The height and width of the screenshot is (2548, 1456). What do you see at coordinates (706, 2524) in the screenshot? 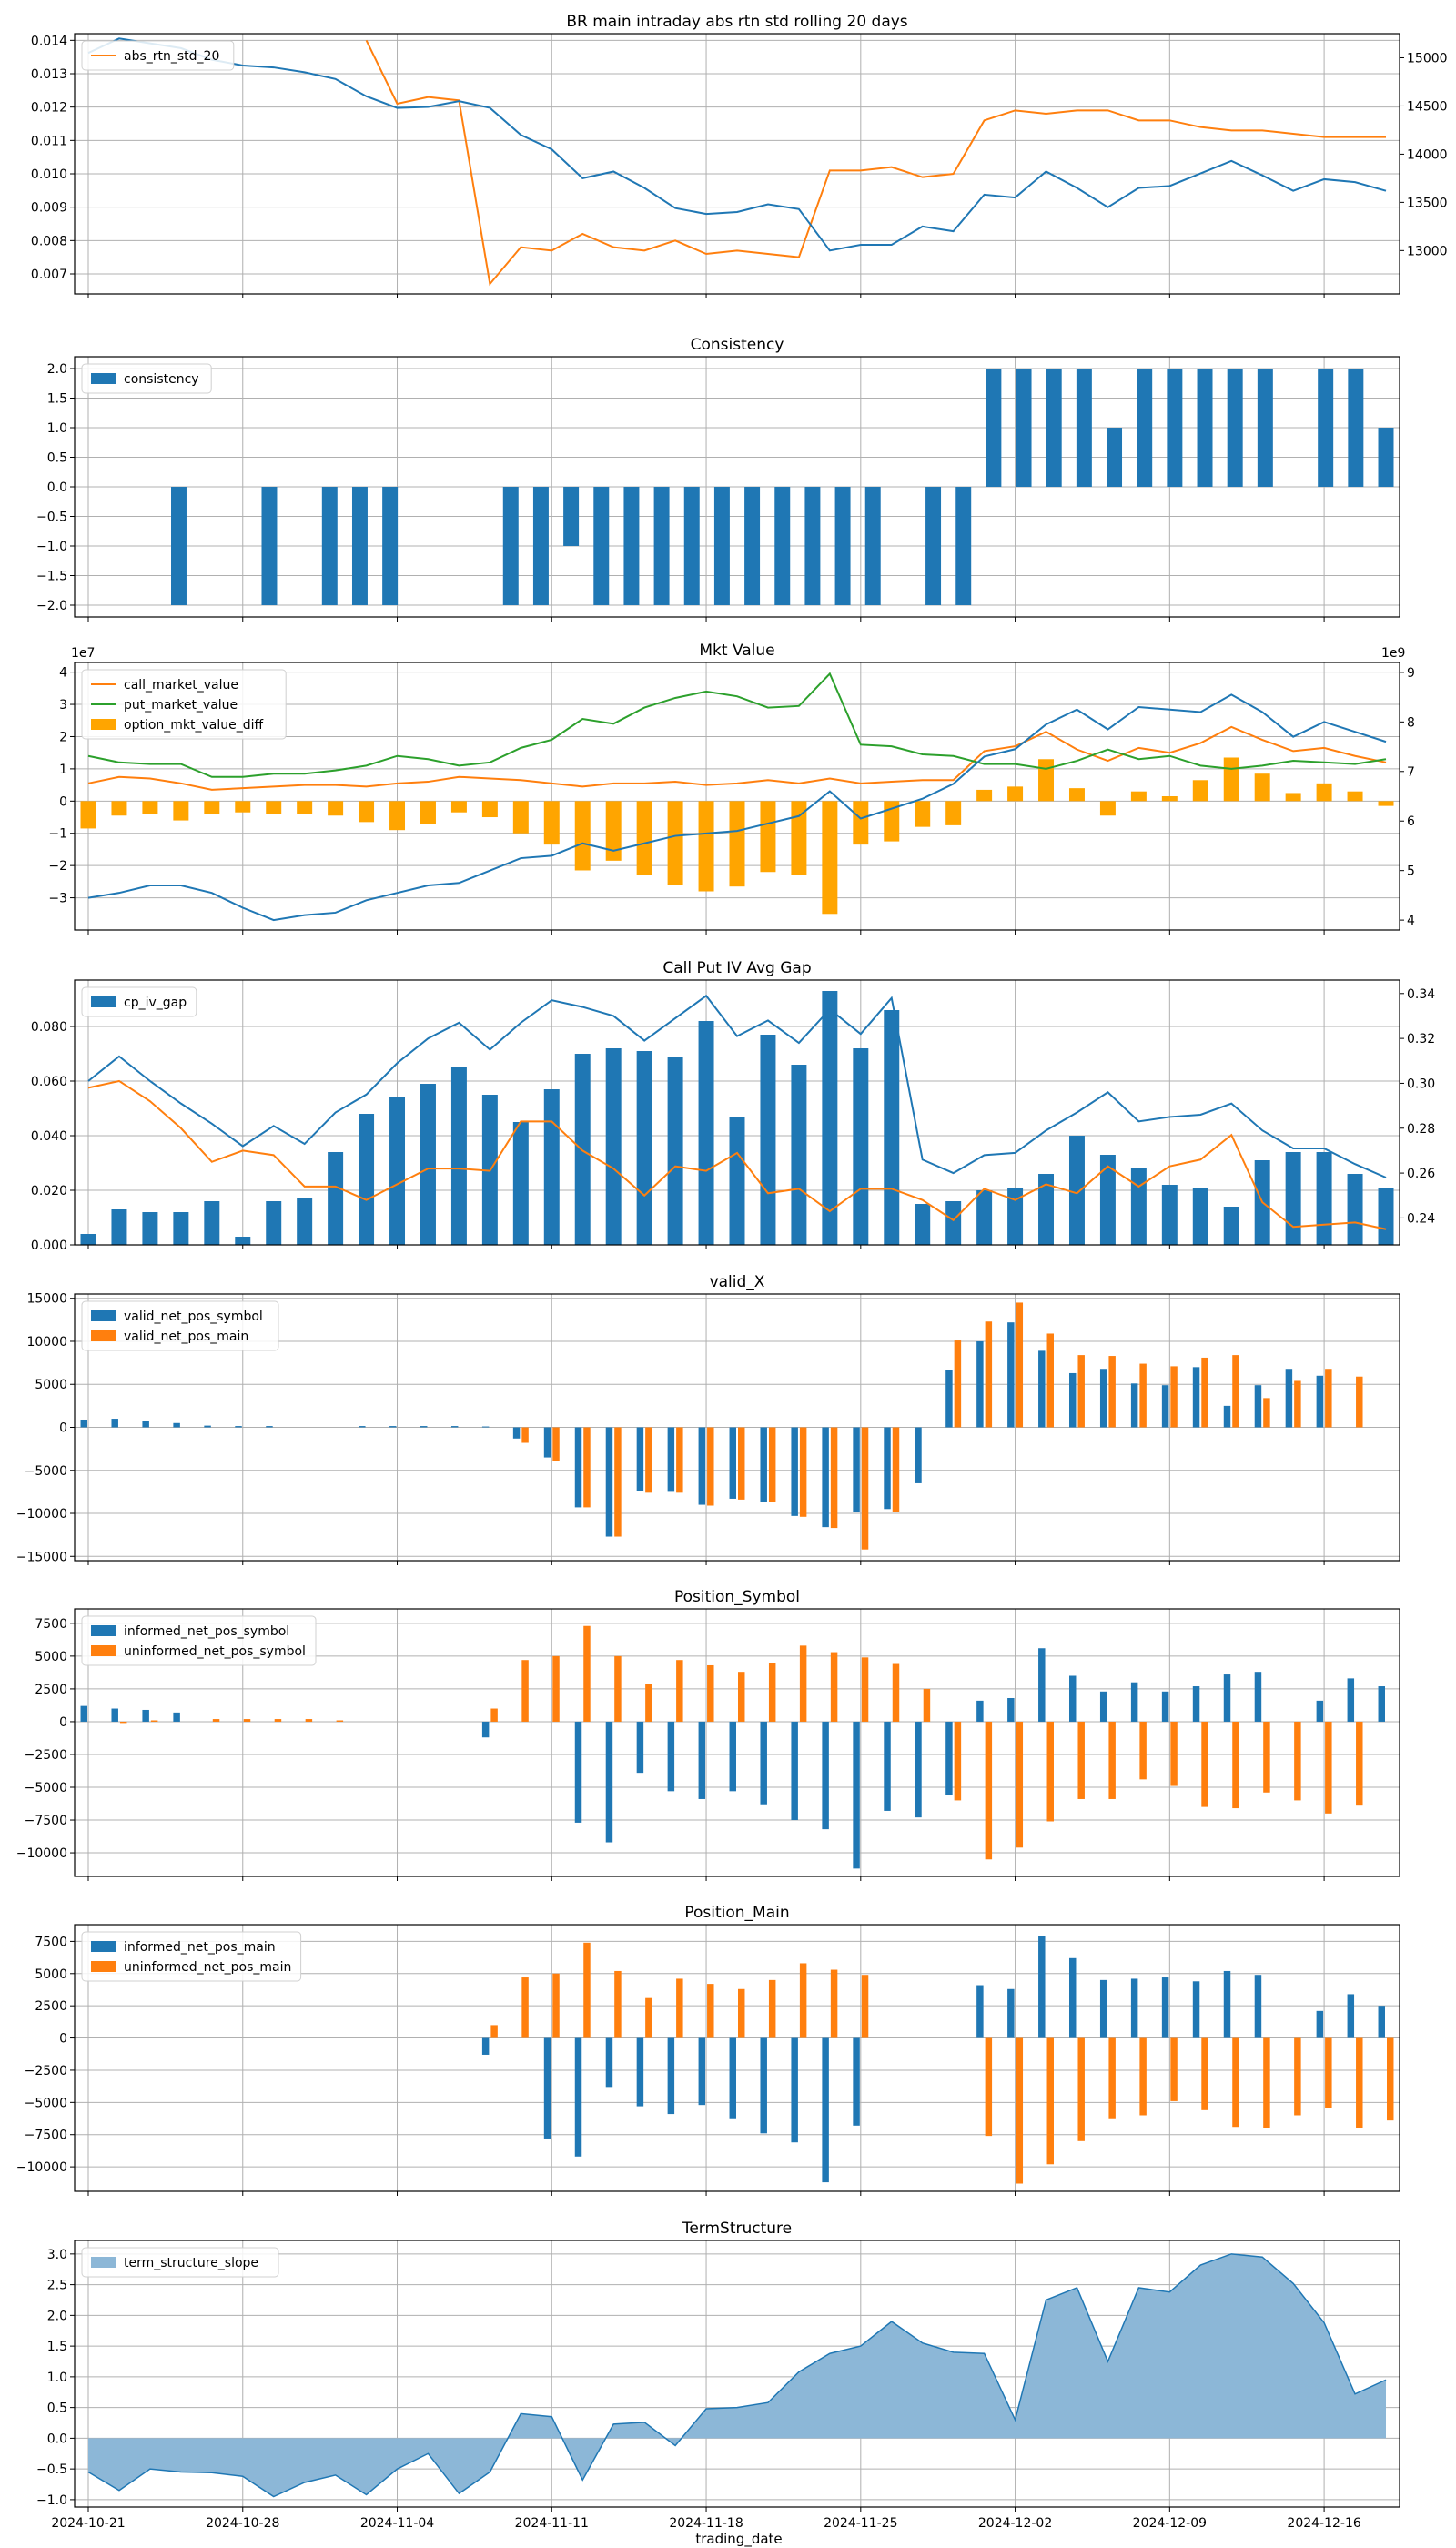
I see `x-tick-label: 2024-11-18` at bounding box center [706, 2524].